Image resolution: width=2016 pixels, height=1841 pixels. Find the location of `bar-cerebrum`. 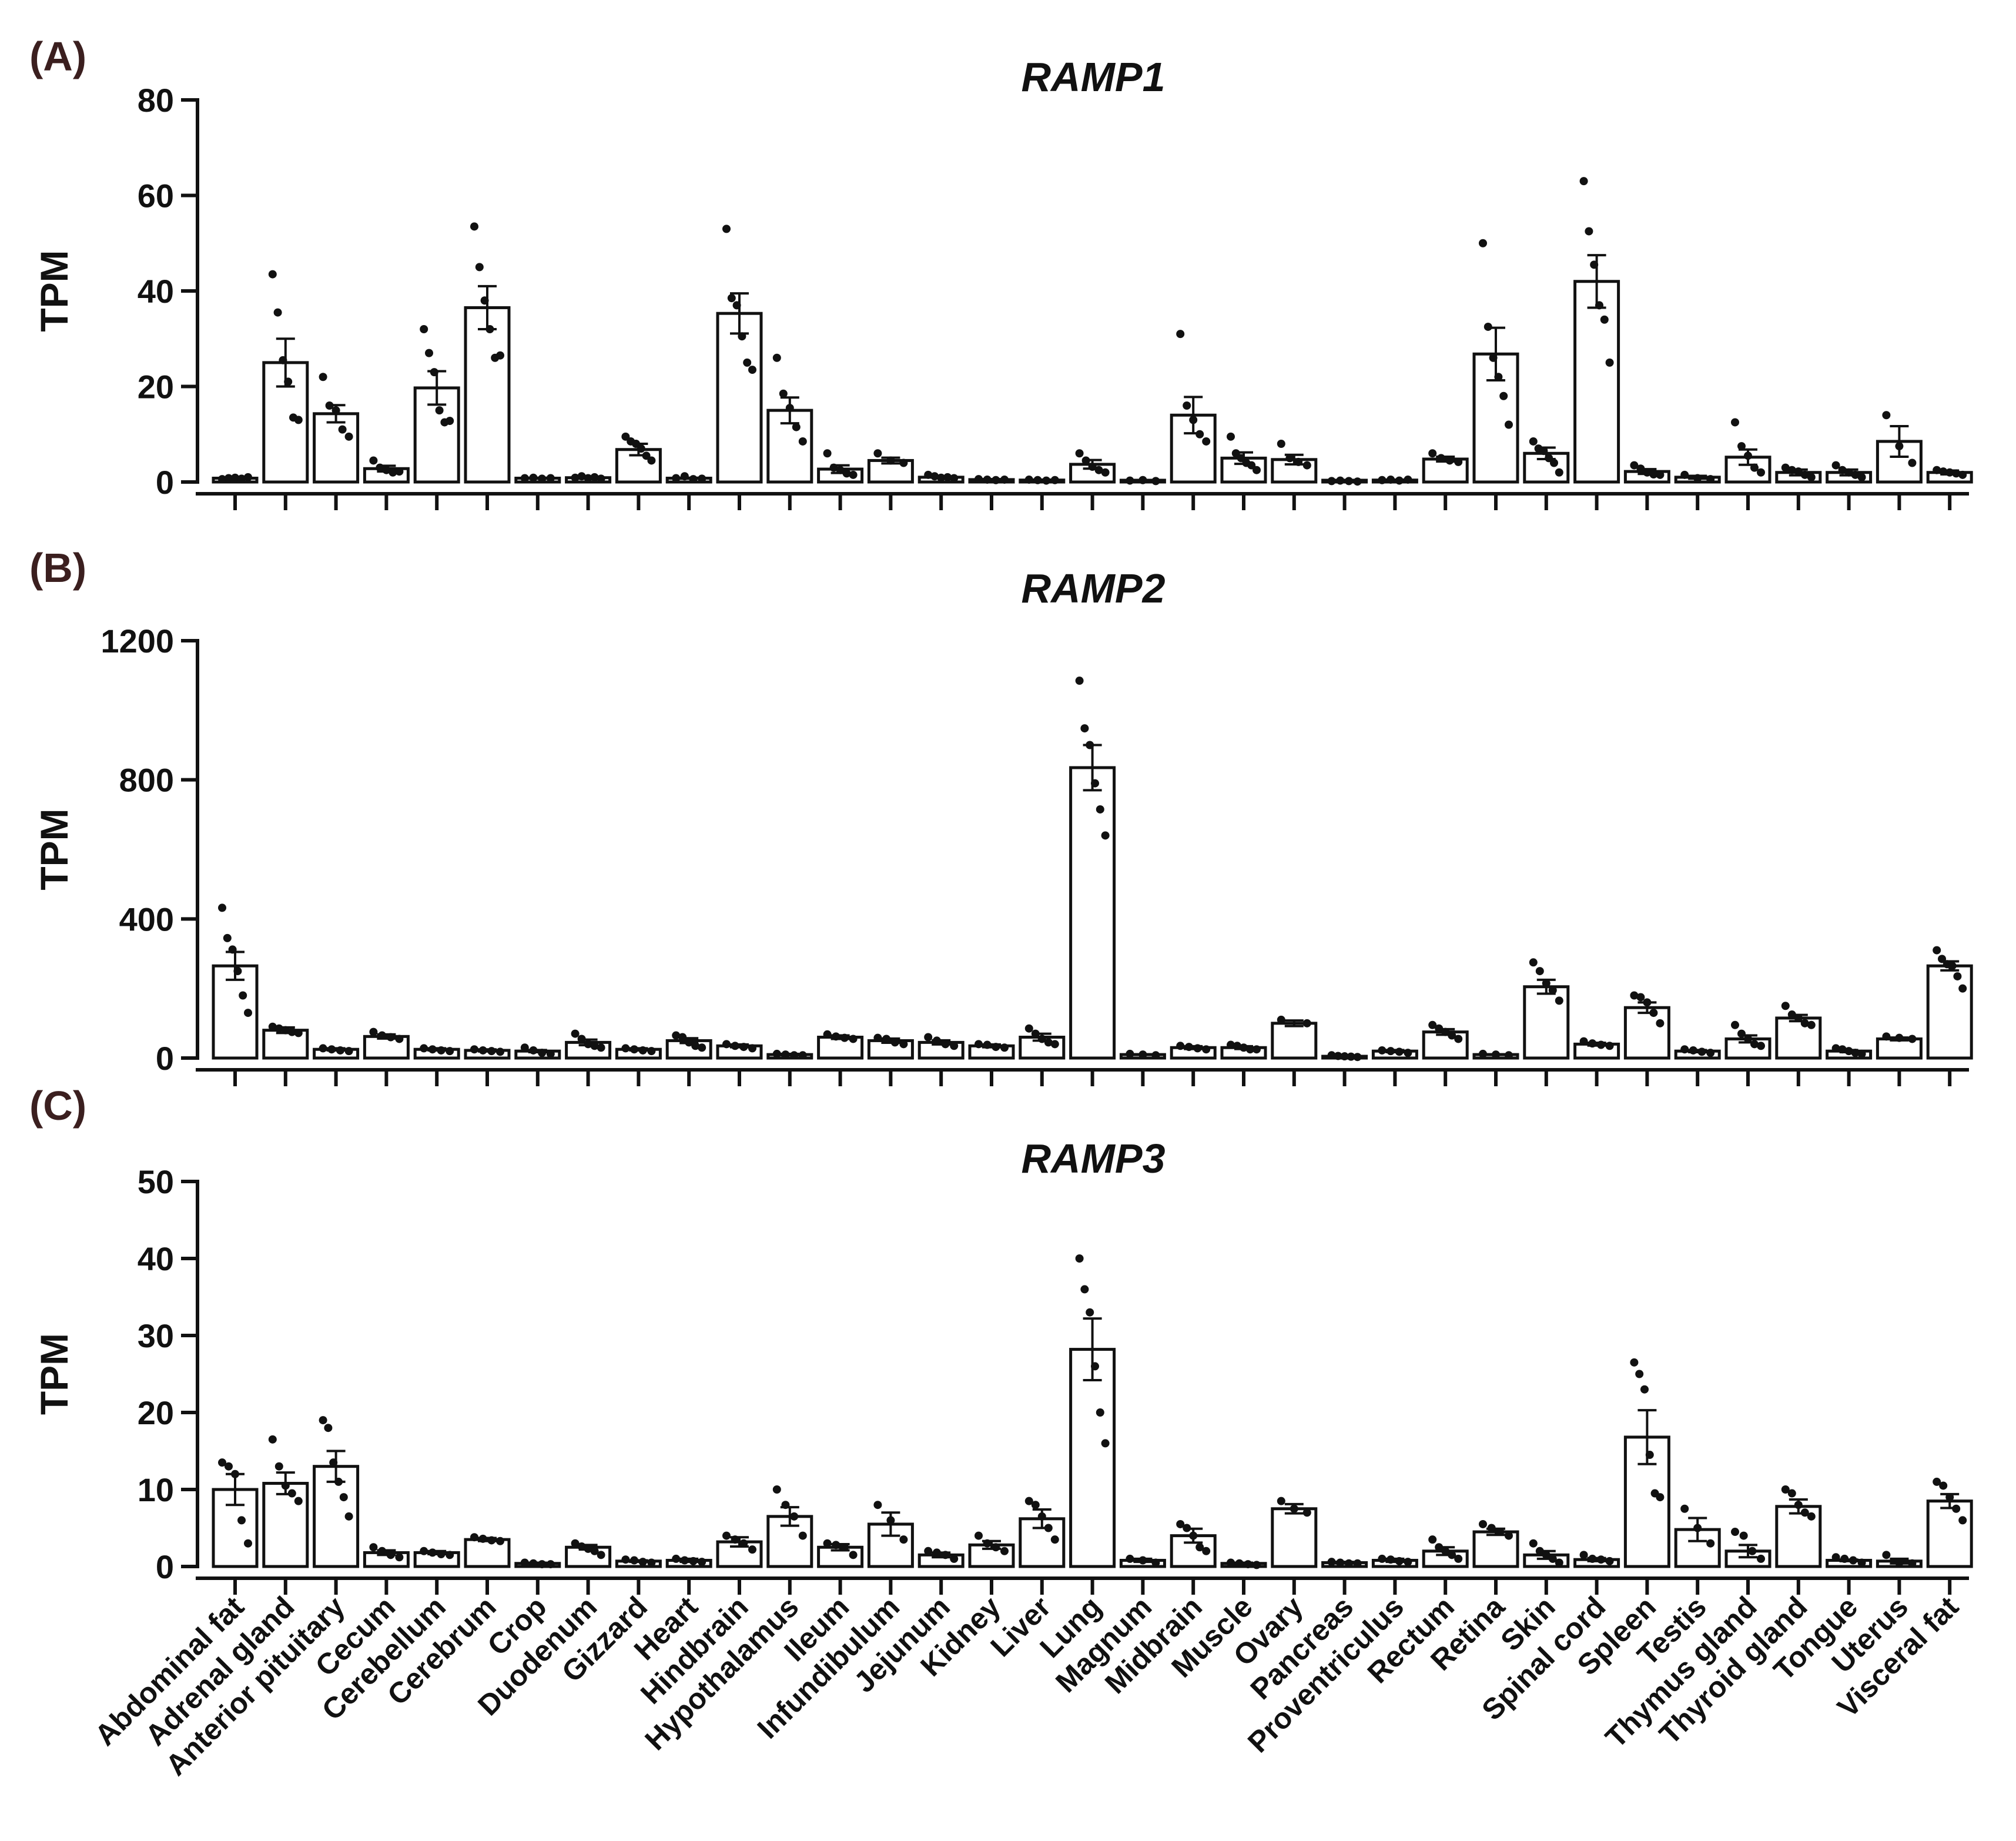

bar-cerebrum is located at coordinates (487, 395).